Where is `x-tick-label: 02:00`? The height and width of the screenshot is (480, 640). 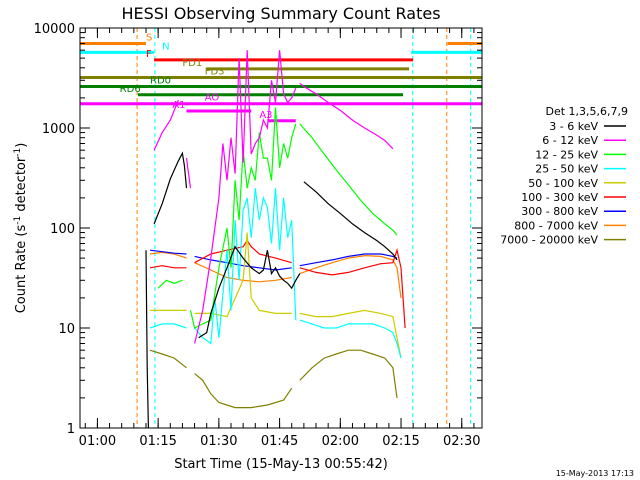
x-tick-label: 02:00 is located at coordinates (340, 441).